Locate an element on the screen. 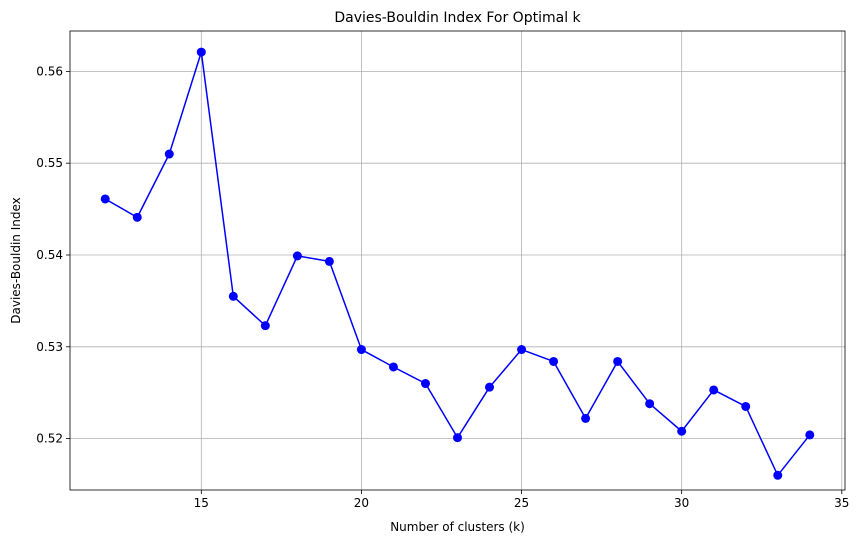  y-tick-label: 0.53 is located at coordinates (49, 347).